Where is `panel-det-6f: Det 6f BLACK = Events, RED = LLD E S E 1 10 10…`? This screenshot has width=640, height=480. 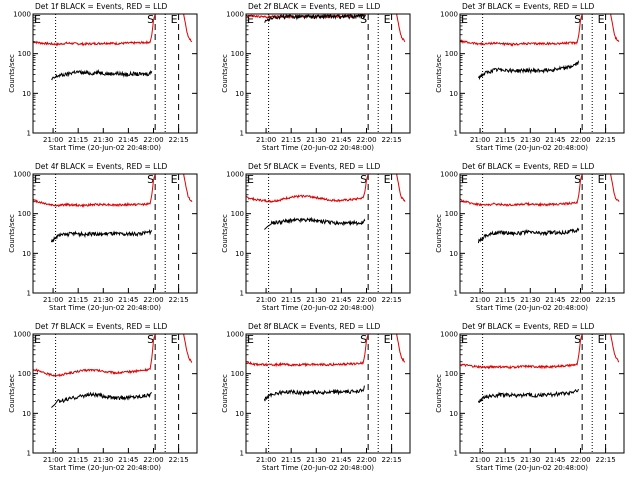
panel-det-6f: Det 6f BLACK = Events, RED = LLD E S E 1 10 10… is located at coordinates (533, 240).